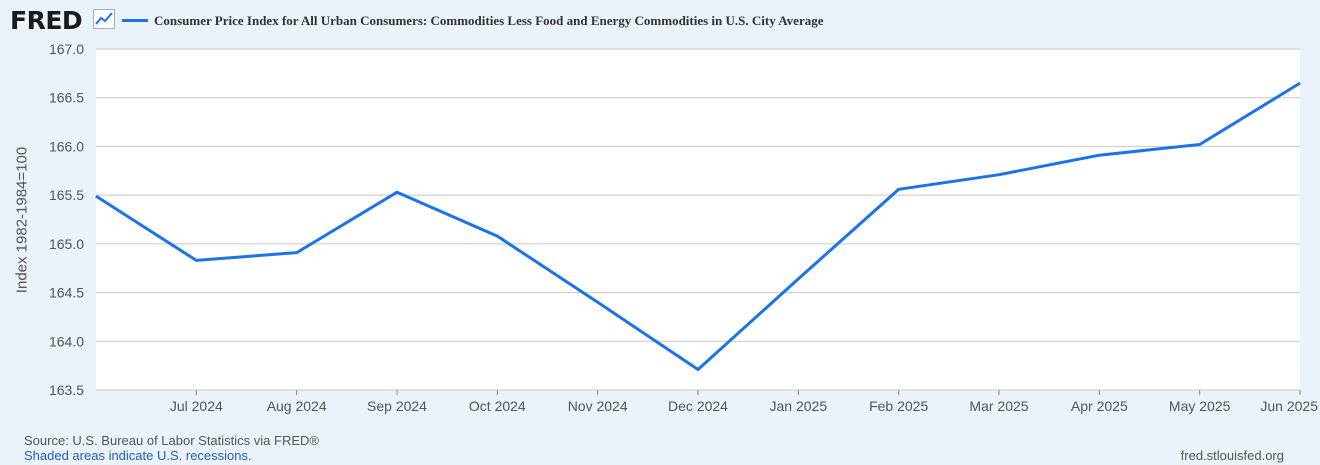 The width and height of the screenshot is (1320, 465). Describe the element at coordinates (66, 244) in the screenshot. I see `y-tick-label: 165.0` at that location.